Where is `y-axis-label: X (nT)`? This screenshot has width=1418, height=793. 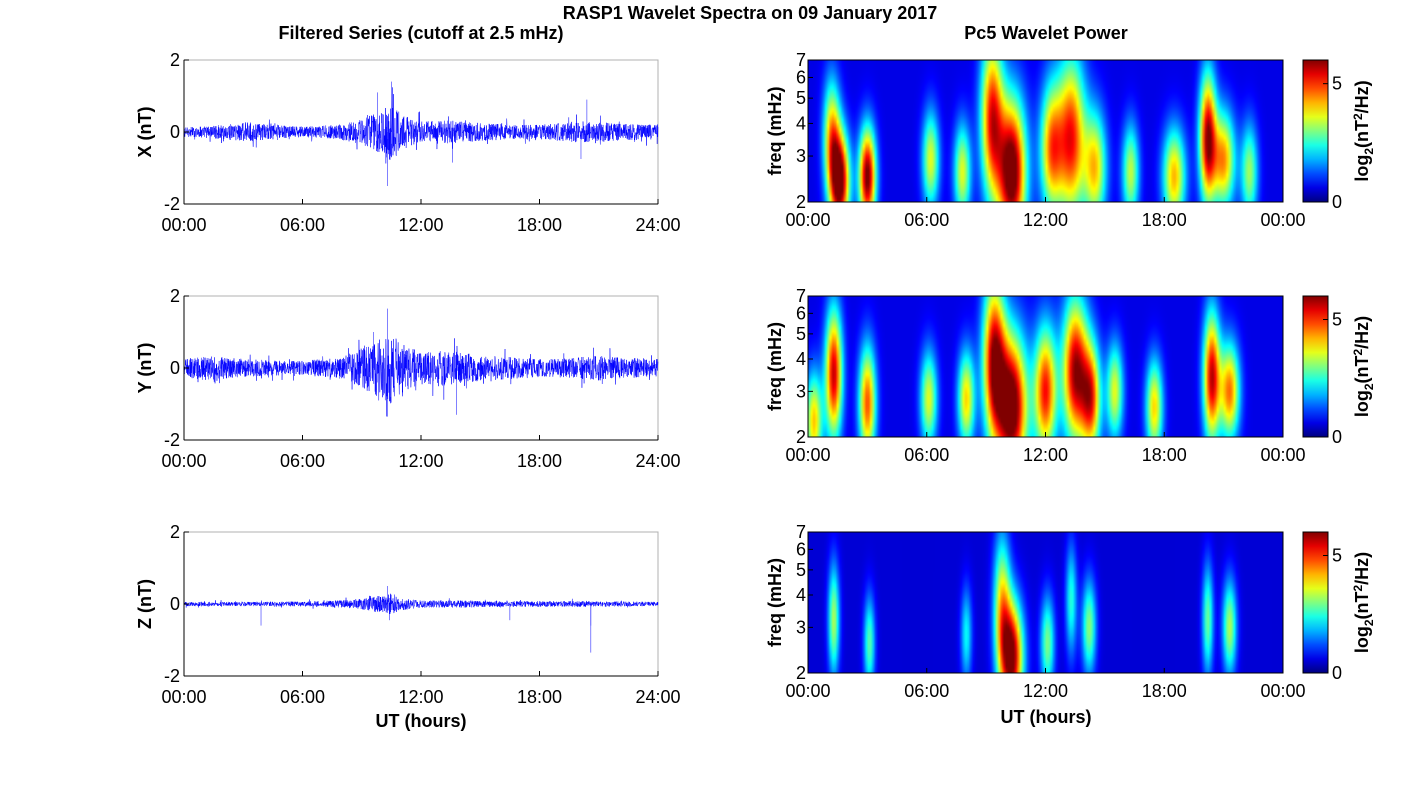
y-axis-label: X (nT) is located at coordinates (145, 132).